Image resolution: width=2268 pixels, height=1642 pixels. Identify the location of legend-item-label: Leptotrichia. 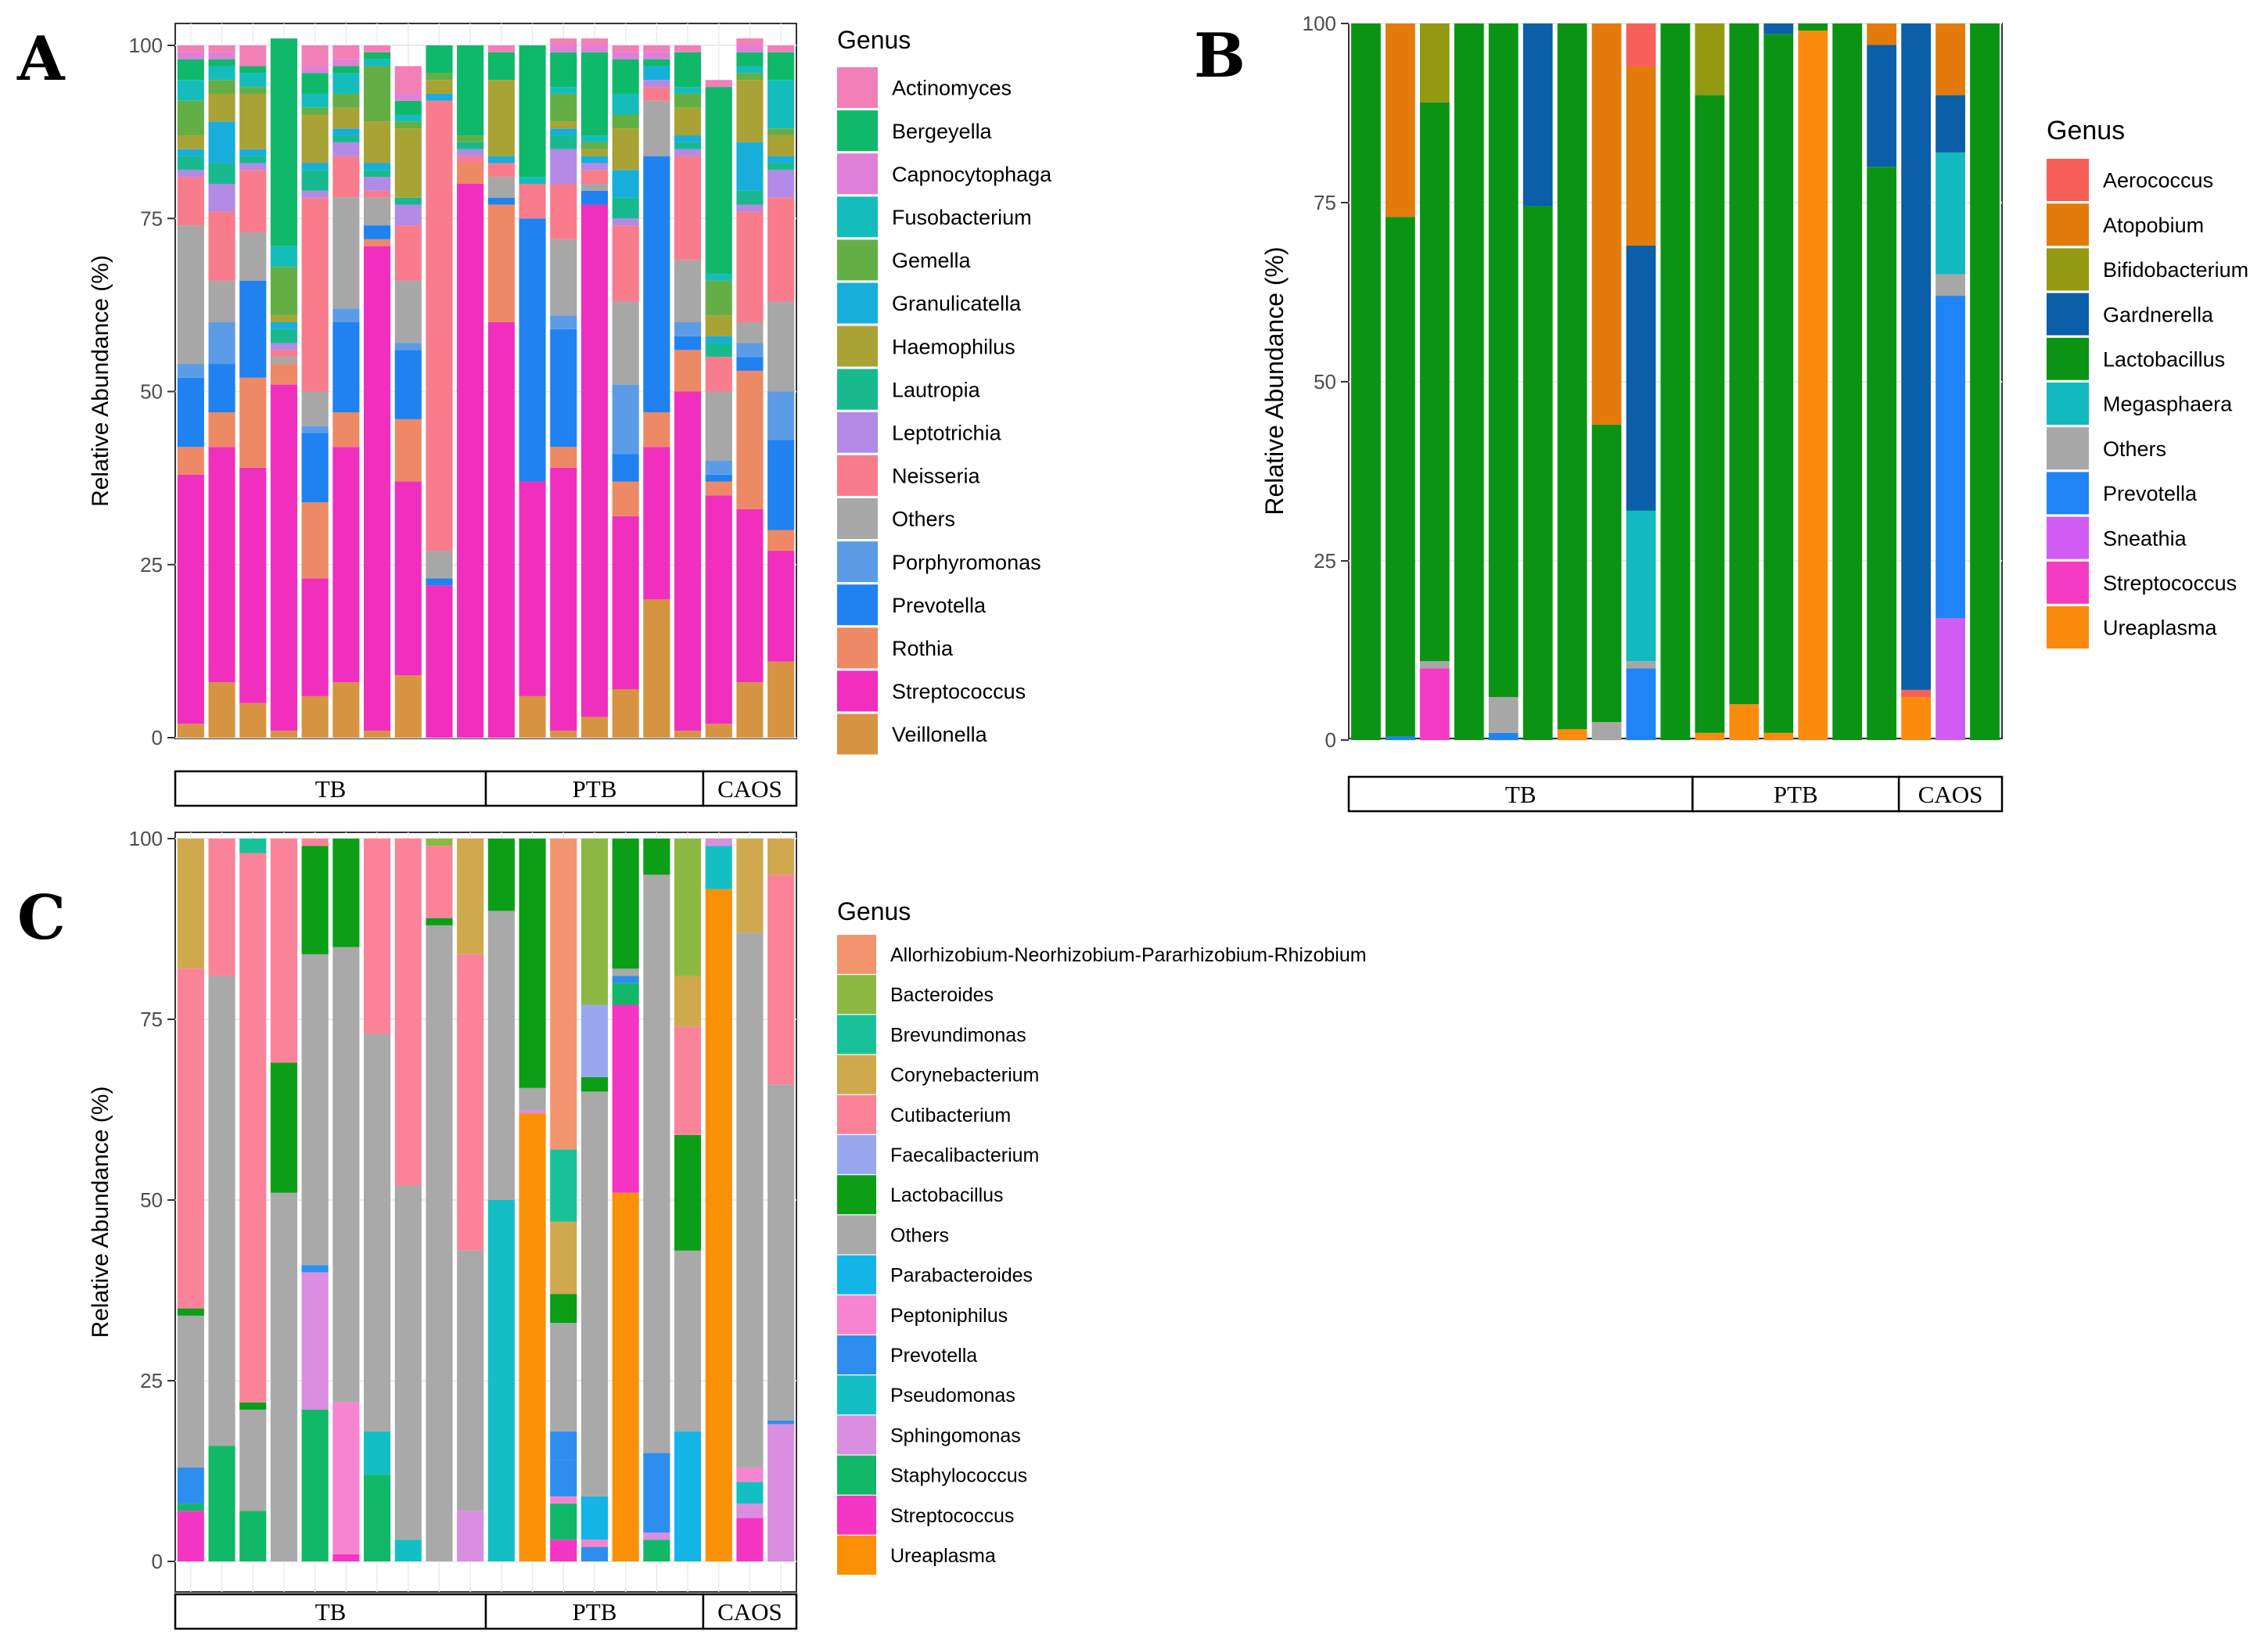
(947, 433).